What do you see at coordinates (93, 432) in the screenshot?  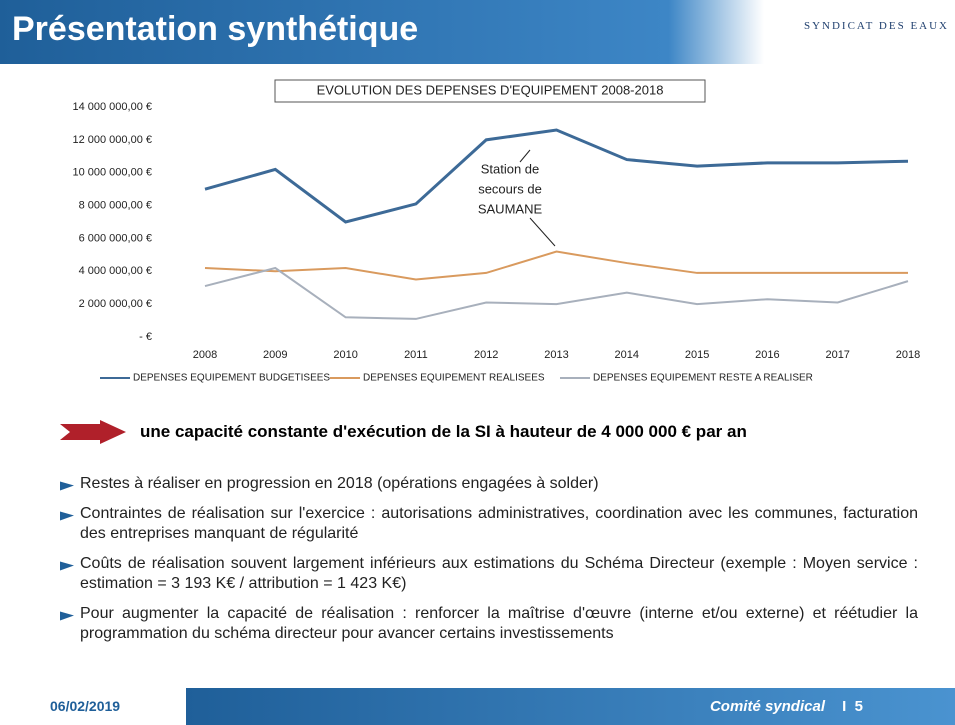 I see `arrow-icon` at bounding box center [93, 432].